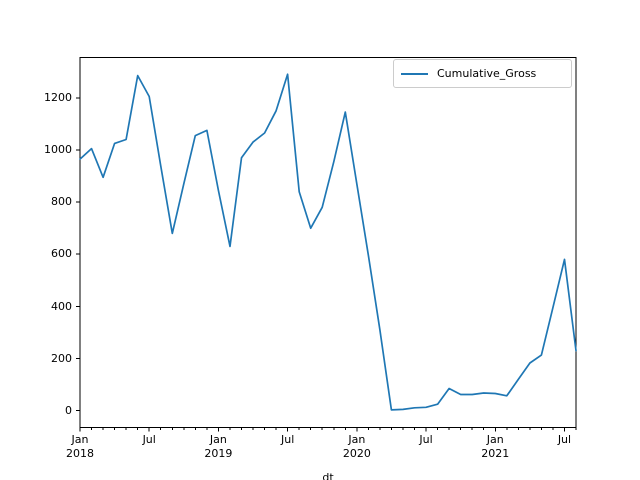  I want to click on x-axis-label: dt, so click(328, 475).